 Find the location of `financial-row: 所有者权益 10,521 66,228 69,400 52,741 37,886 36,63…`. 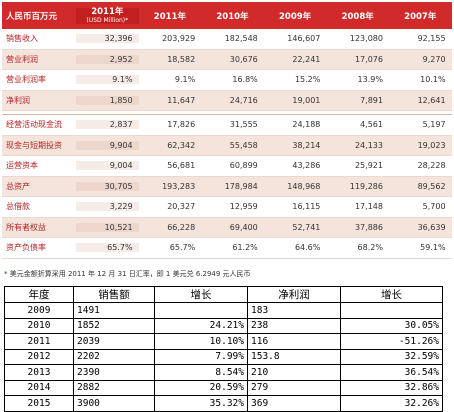

financial-row: 所有者权益 10,521 66,228 69,400 52,741 37,886 36,63… is located at coordinates (227, 227).